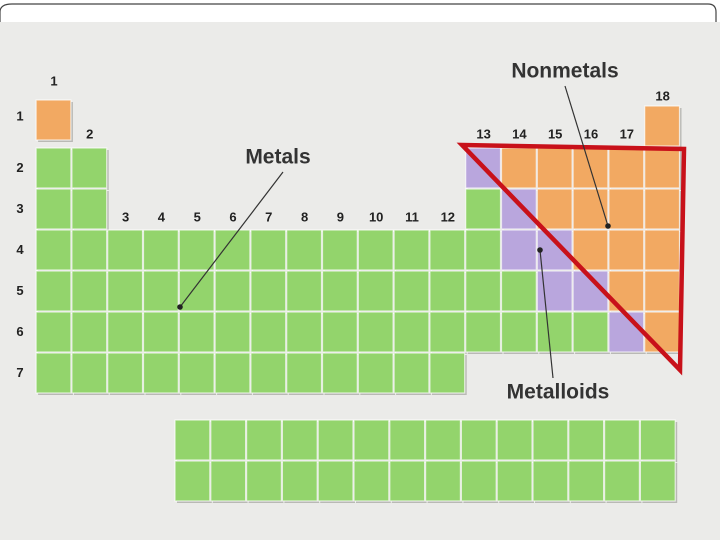 The image size is (720, 540). Describe the element at coordinates (20, 249) in the screenshot. I see `period-number: 4` at that location.